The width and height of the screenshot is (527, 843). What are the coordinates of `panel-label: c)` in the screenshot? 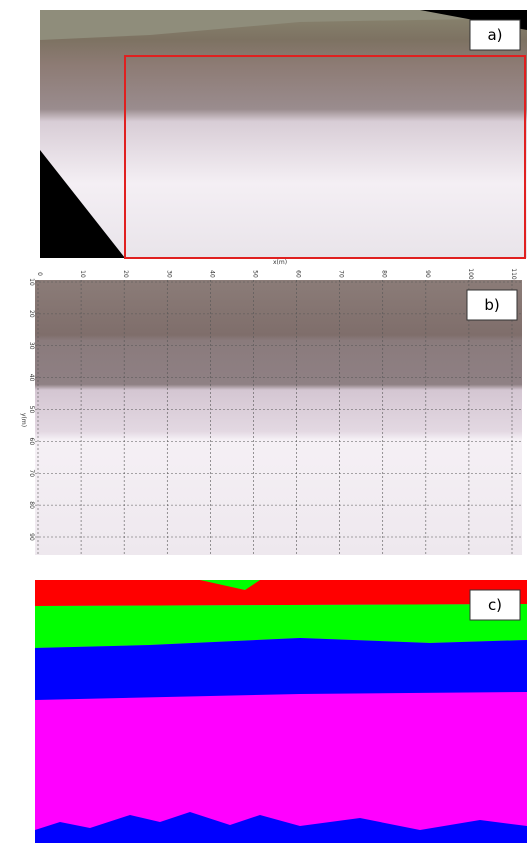 It's located at (495, 605).